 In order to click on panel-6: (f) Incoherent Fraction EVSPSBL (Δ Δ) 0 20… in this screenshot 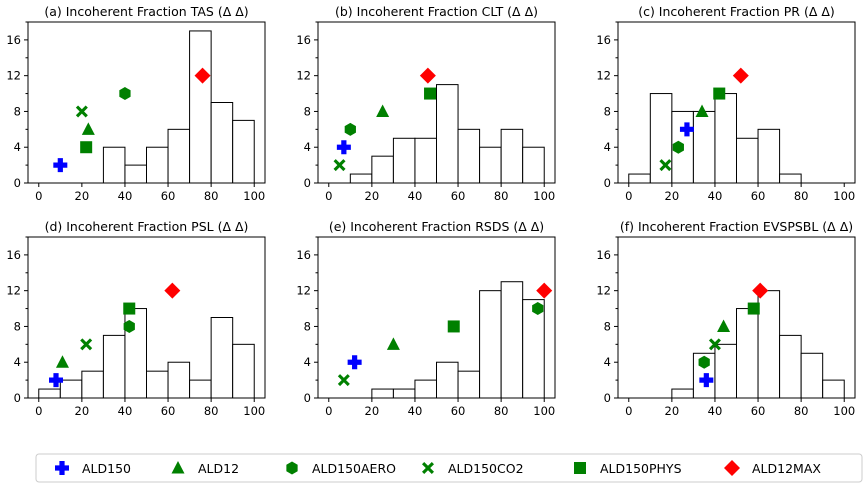, I will do `click(726, 318)`.